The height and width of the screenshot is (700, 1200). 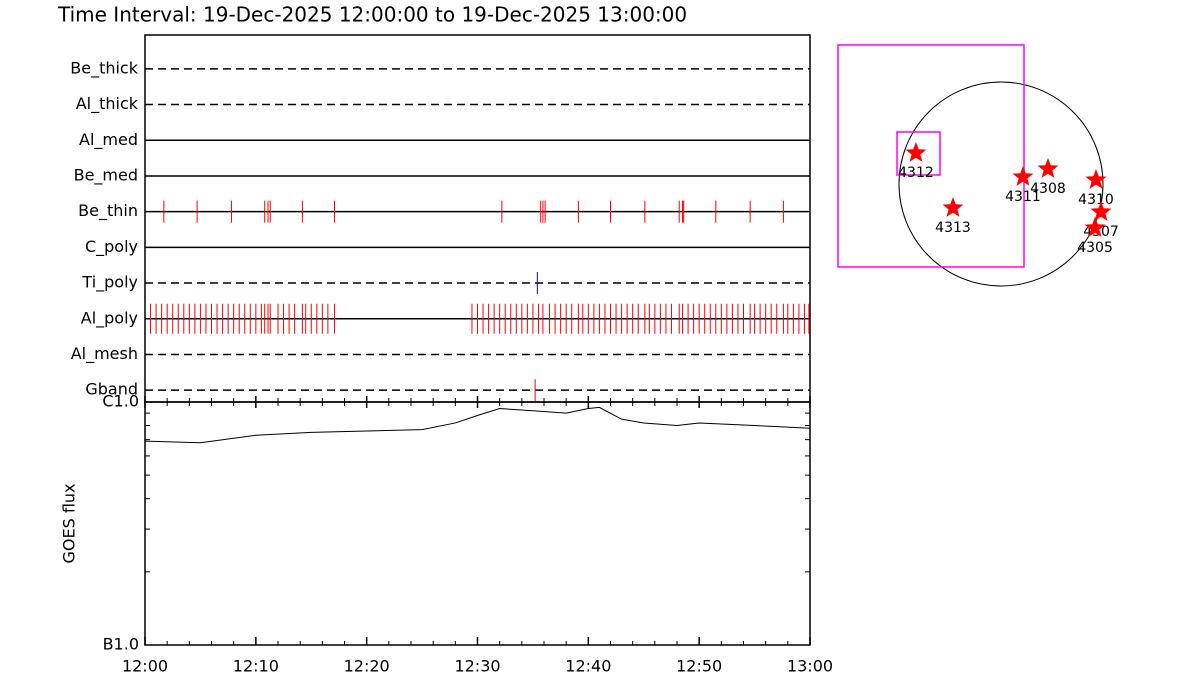 What do you see at coordinates (106, 175) in the screenshot?
I see `row-label: Be_med` at bounding box center [106, 175].